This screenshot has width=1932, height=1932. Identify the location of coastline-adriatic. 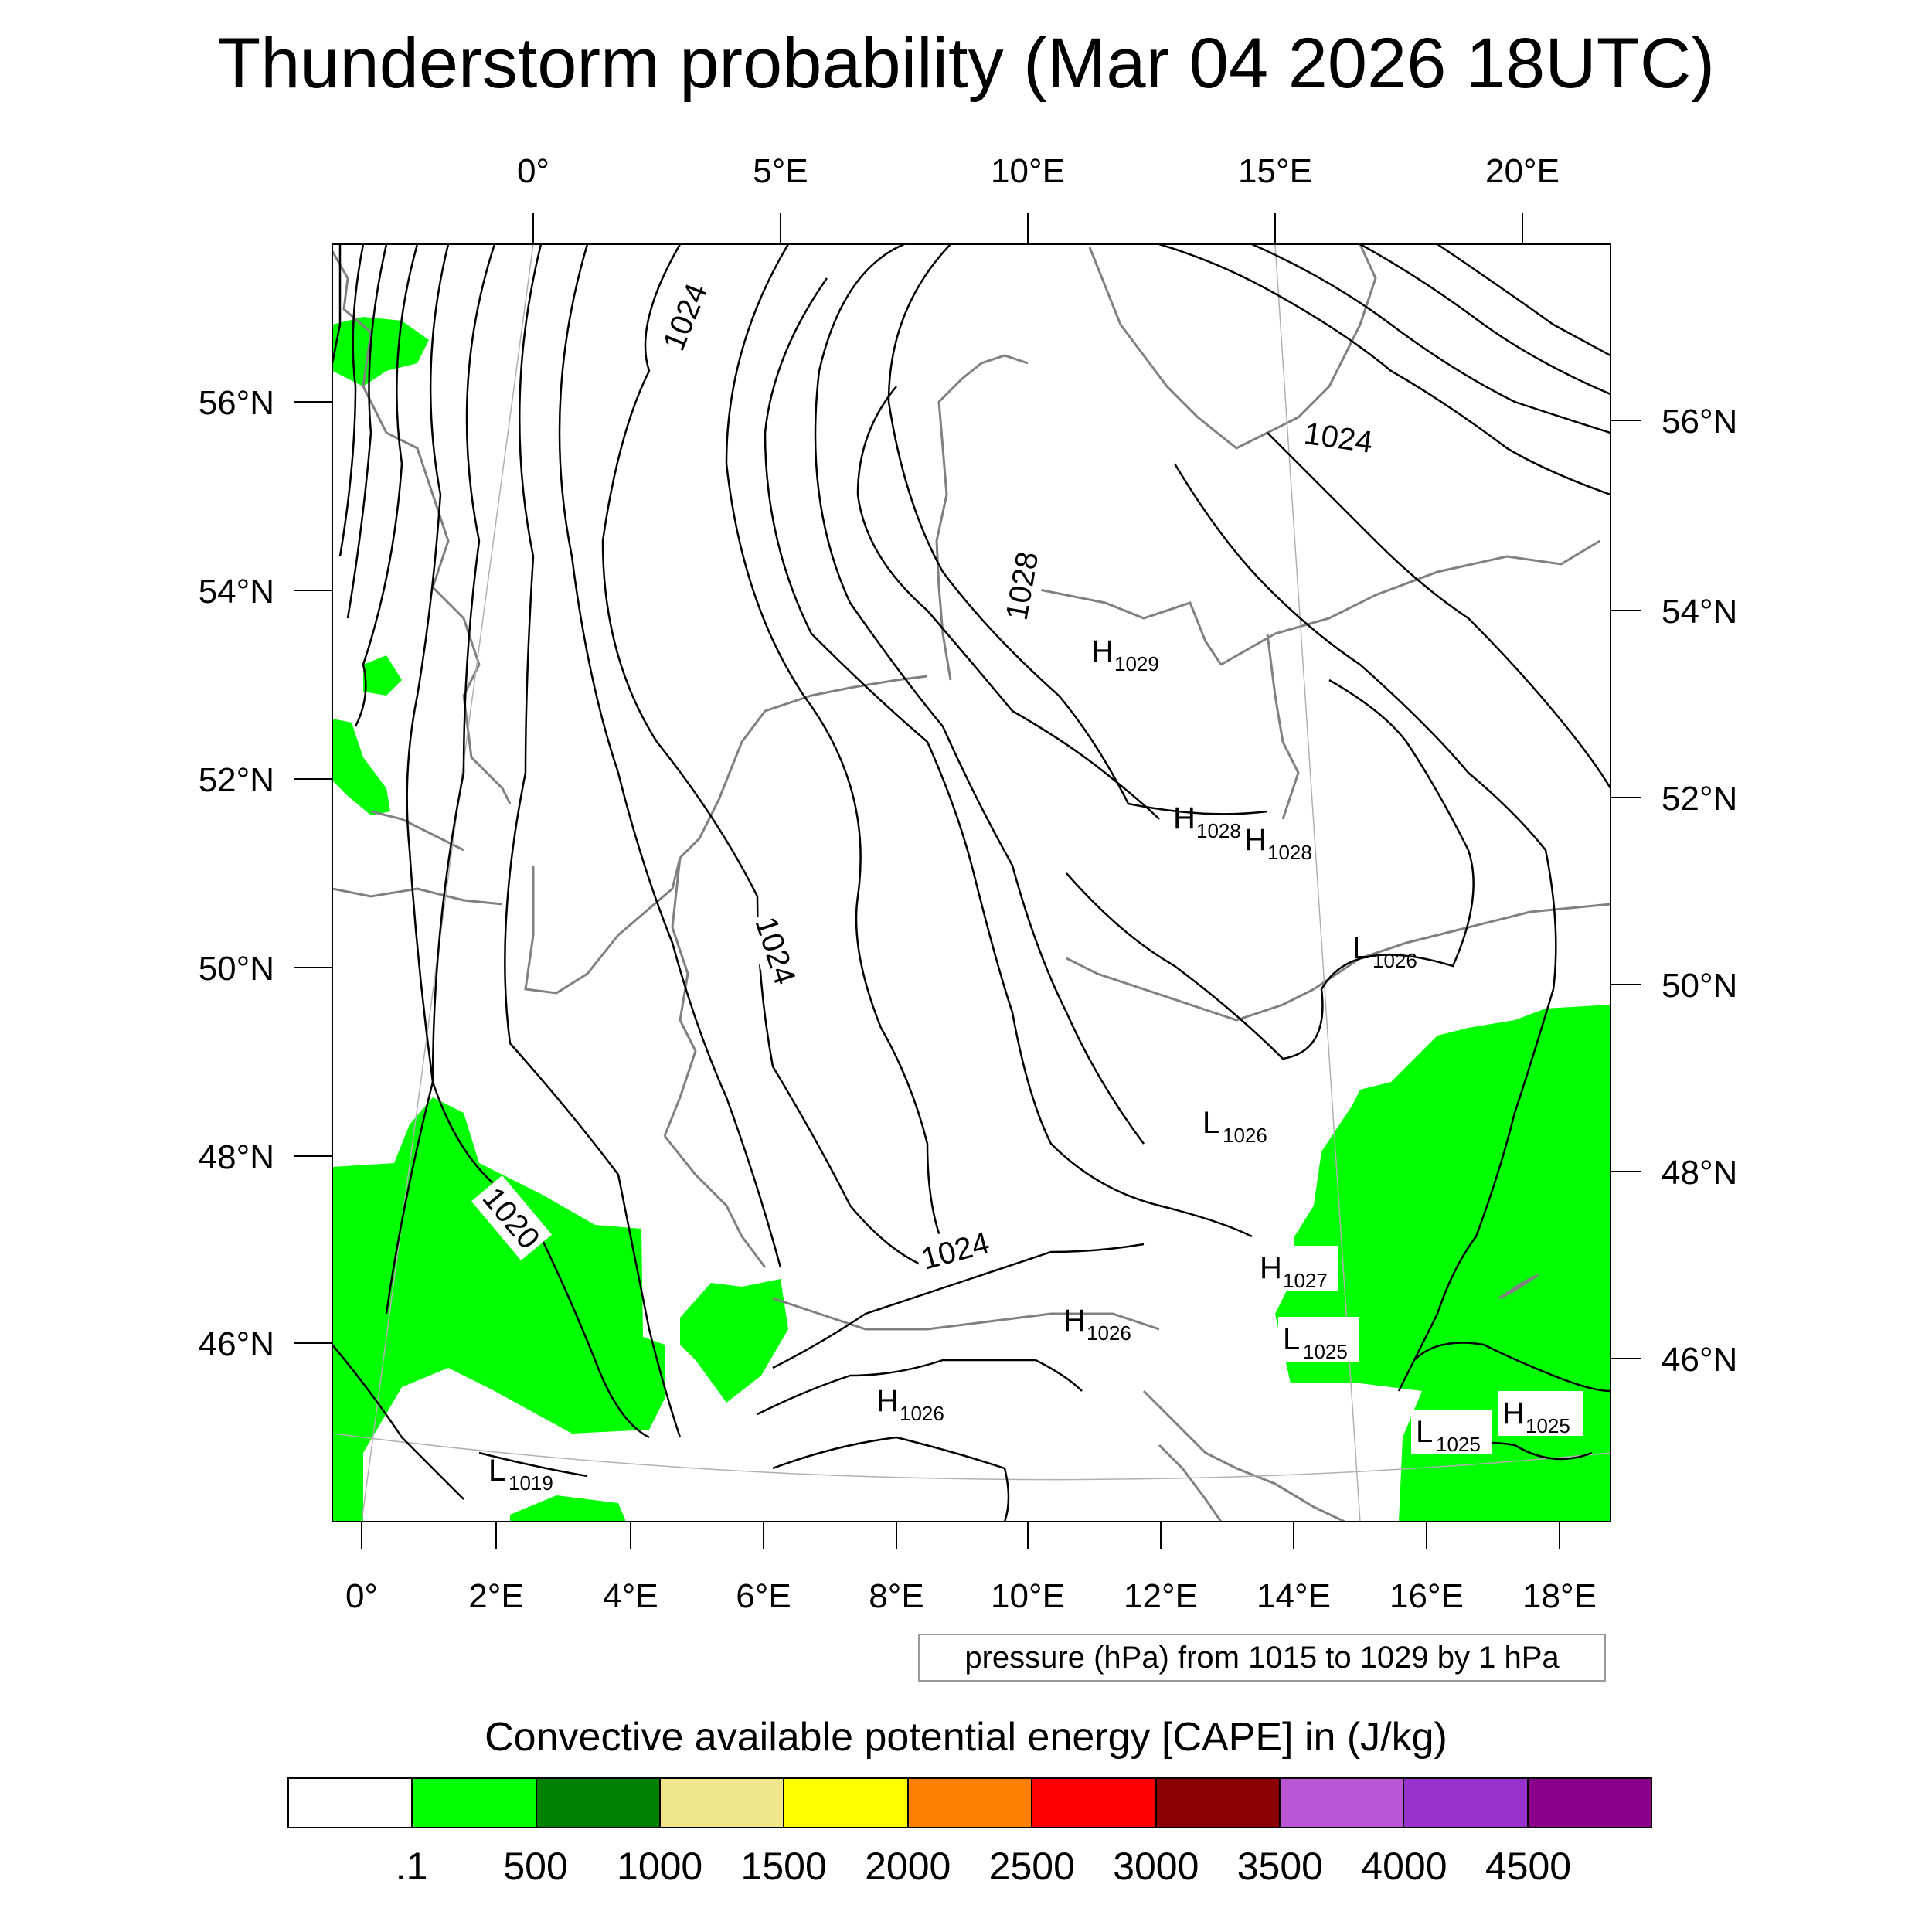
(1243, 1455).